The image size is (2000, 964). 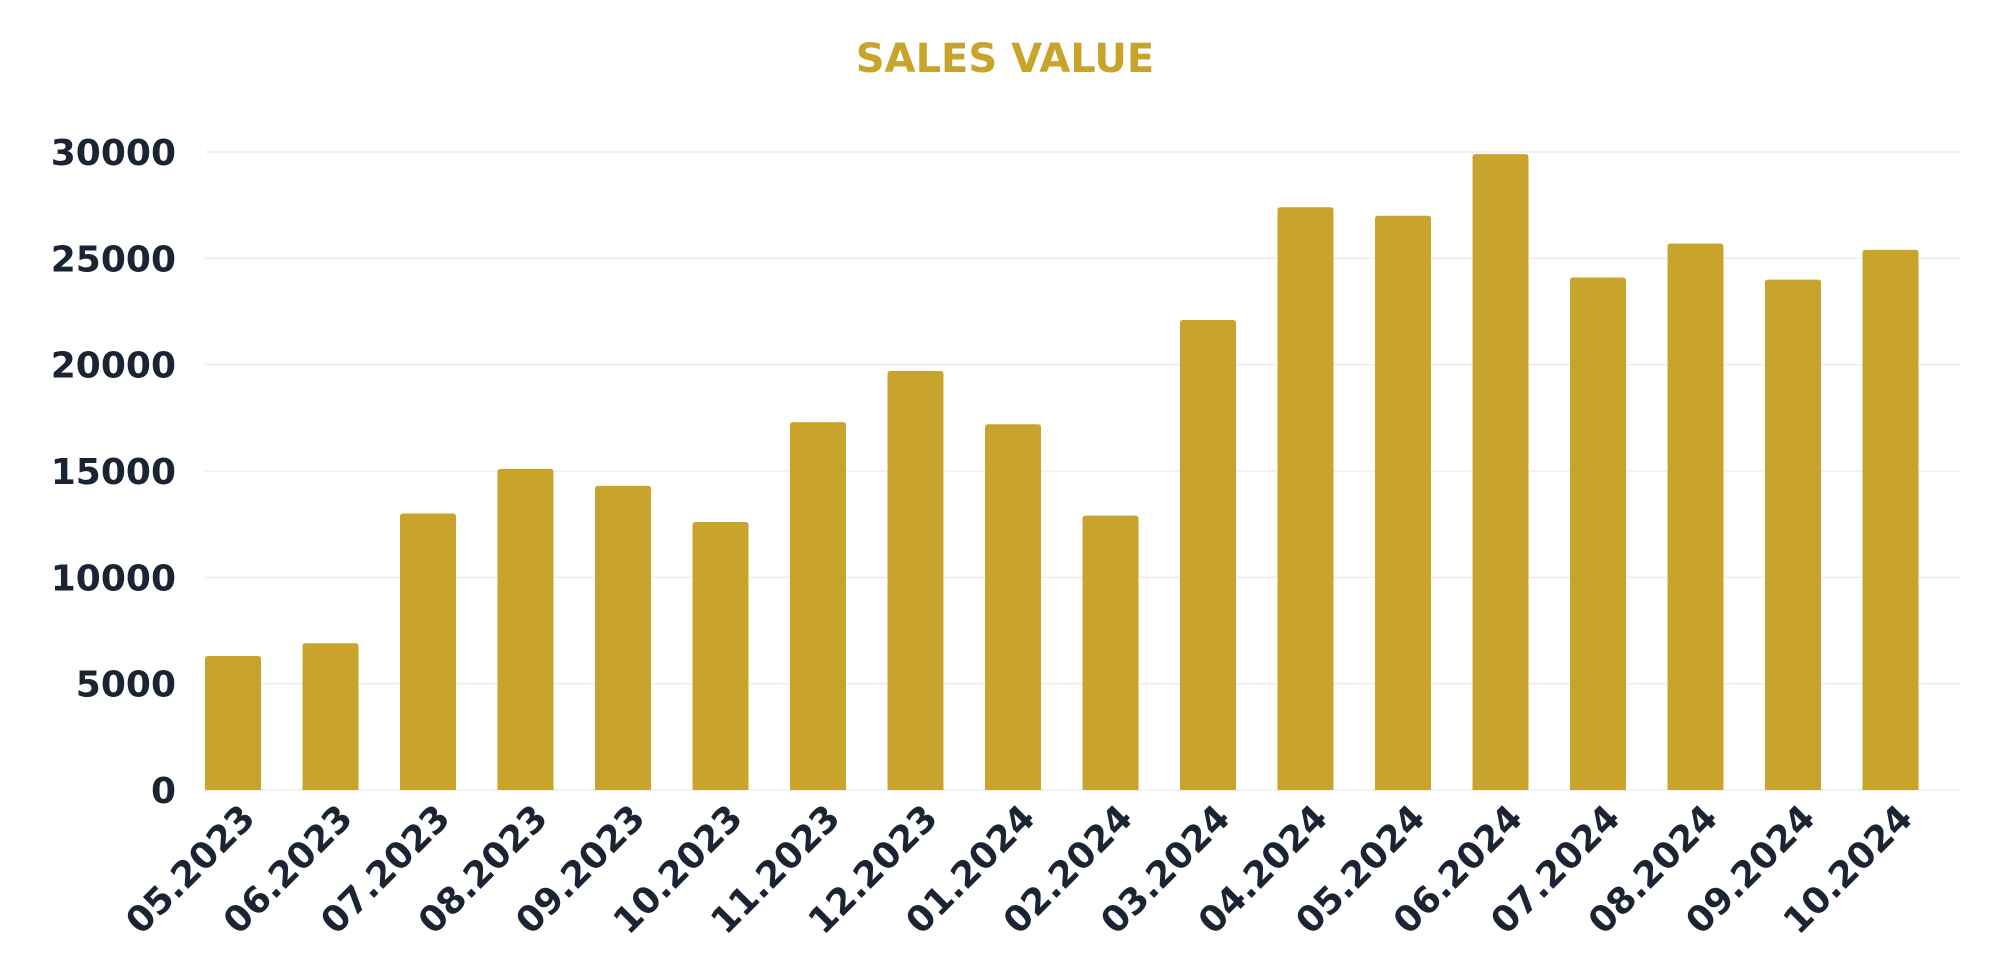 I want to click on bar-08.2023, so click(x=525, y=629).